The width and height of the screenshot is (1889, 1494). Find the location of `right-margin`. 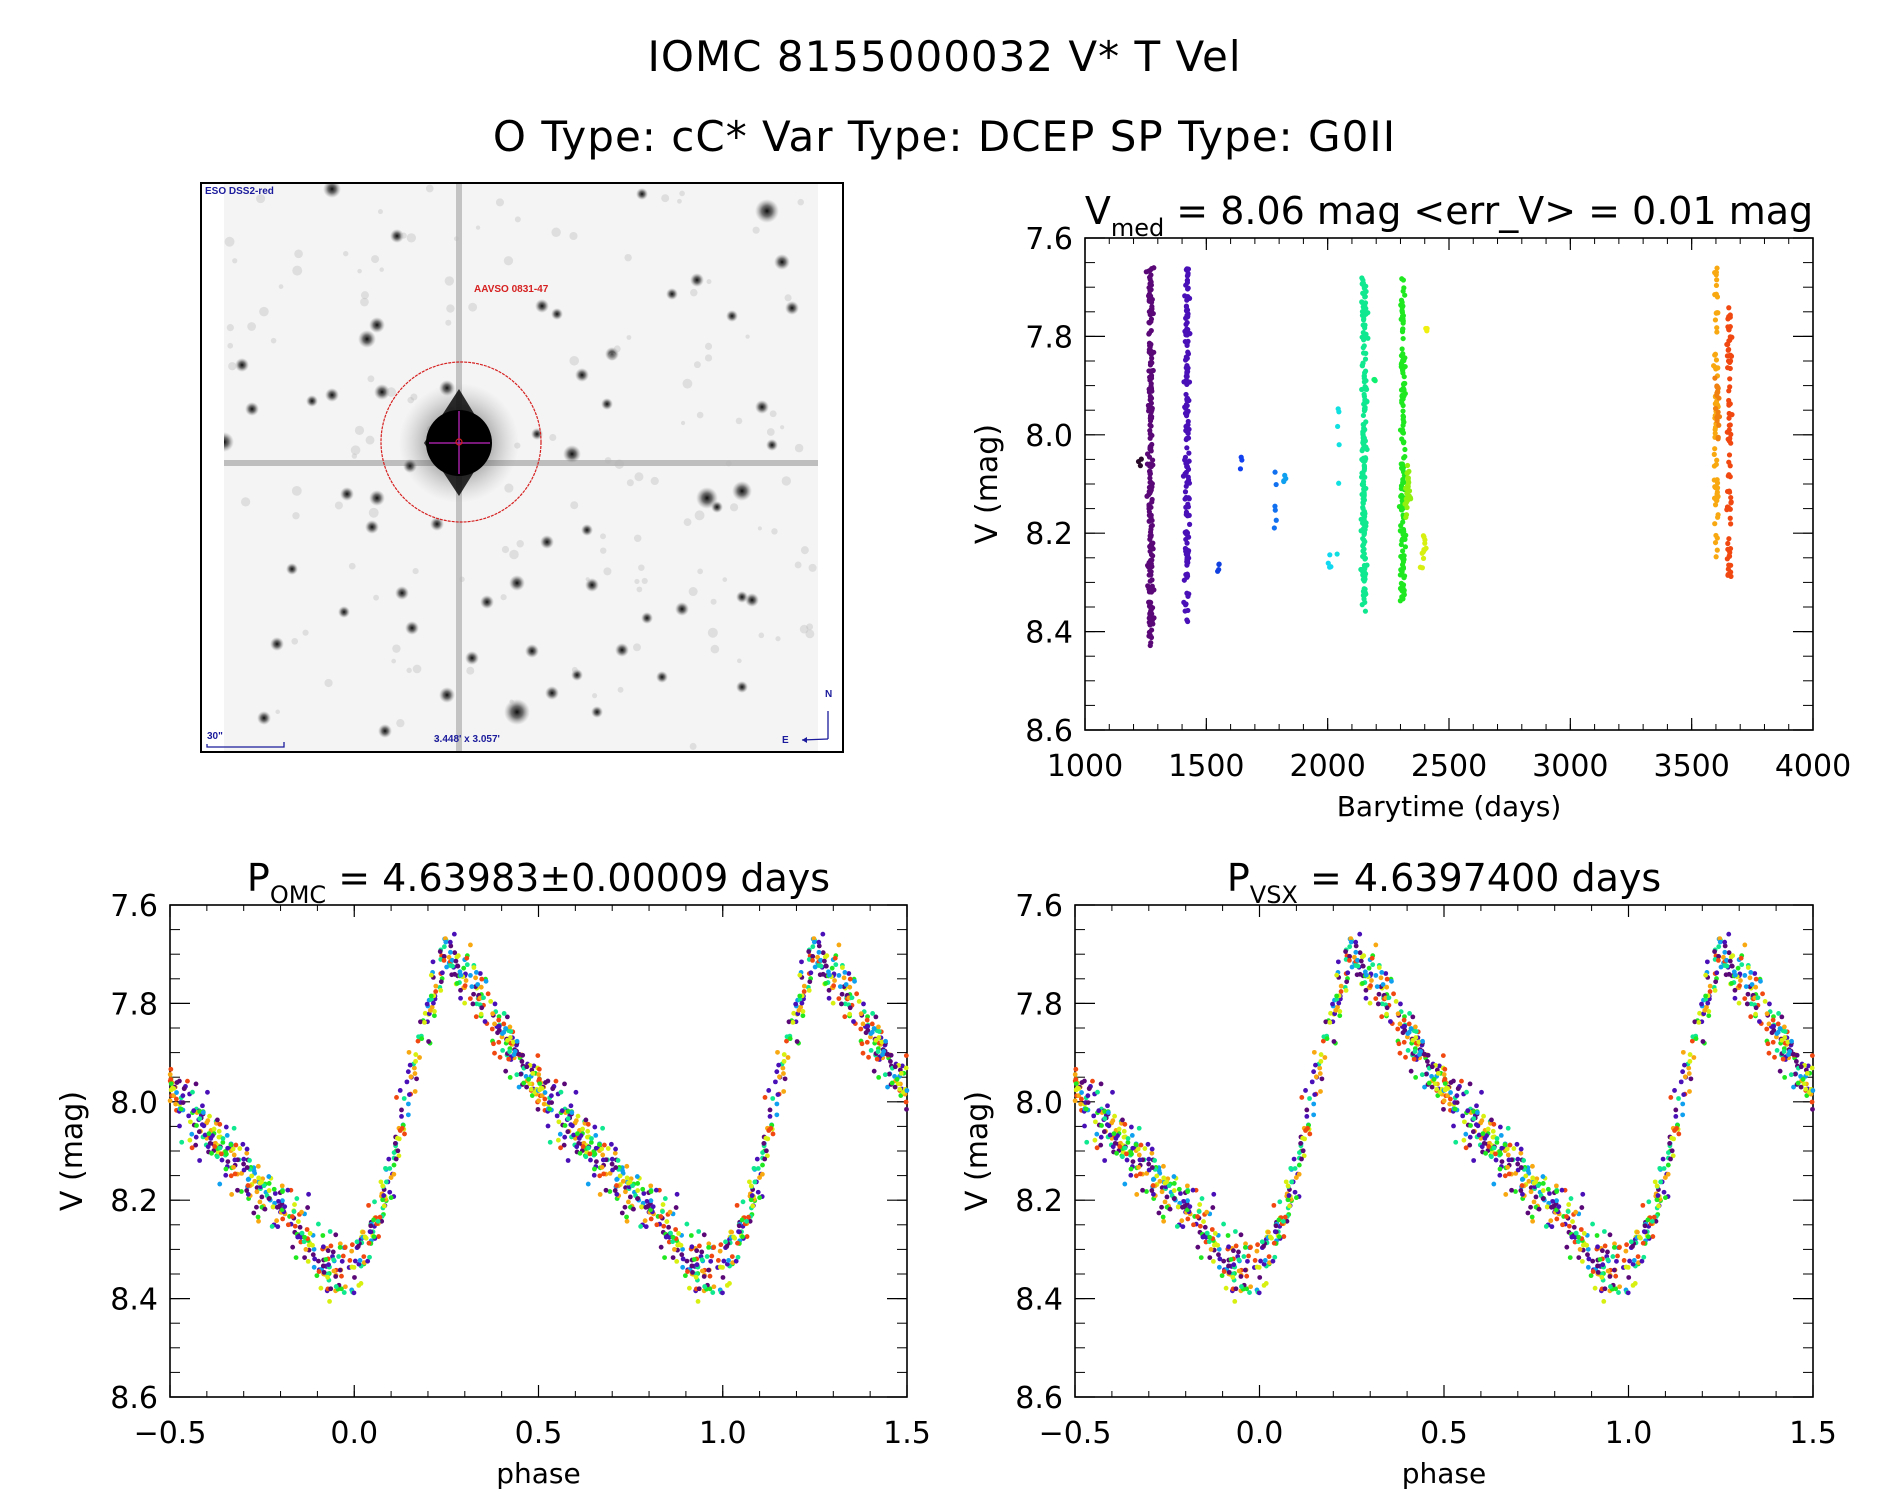

right-margin is located at coordinates (830, 467).